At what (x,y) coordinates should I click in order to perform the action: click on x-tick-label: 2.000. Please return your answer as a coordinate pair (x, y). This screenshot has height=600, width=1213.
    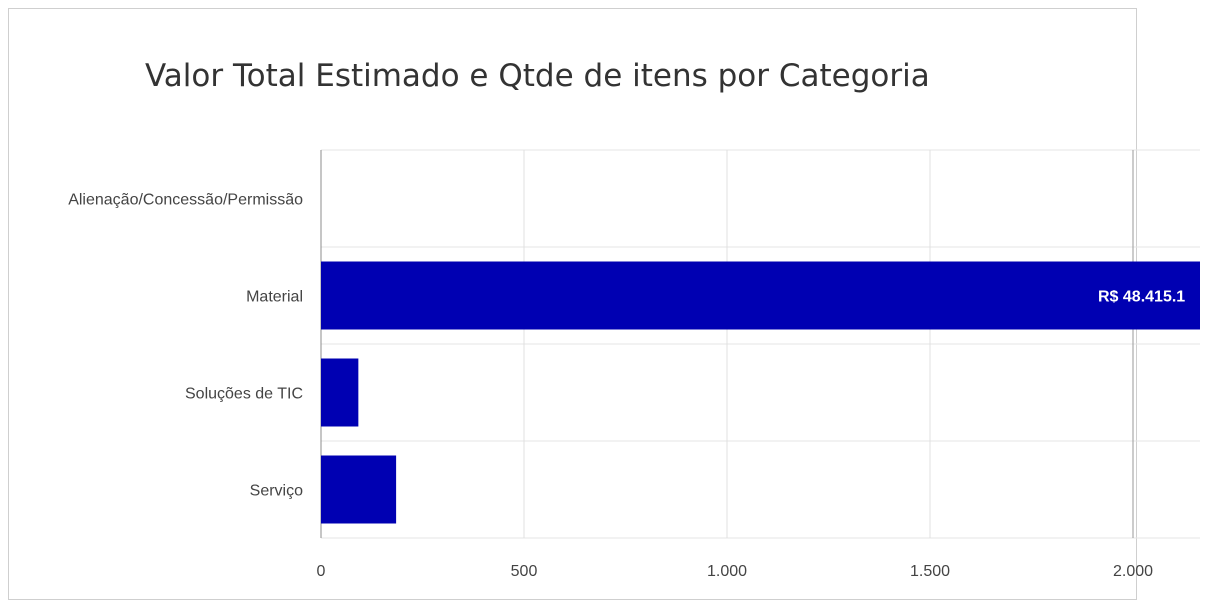
    Looking at the image, I should click on (1133, 571).